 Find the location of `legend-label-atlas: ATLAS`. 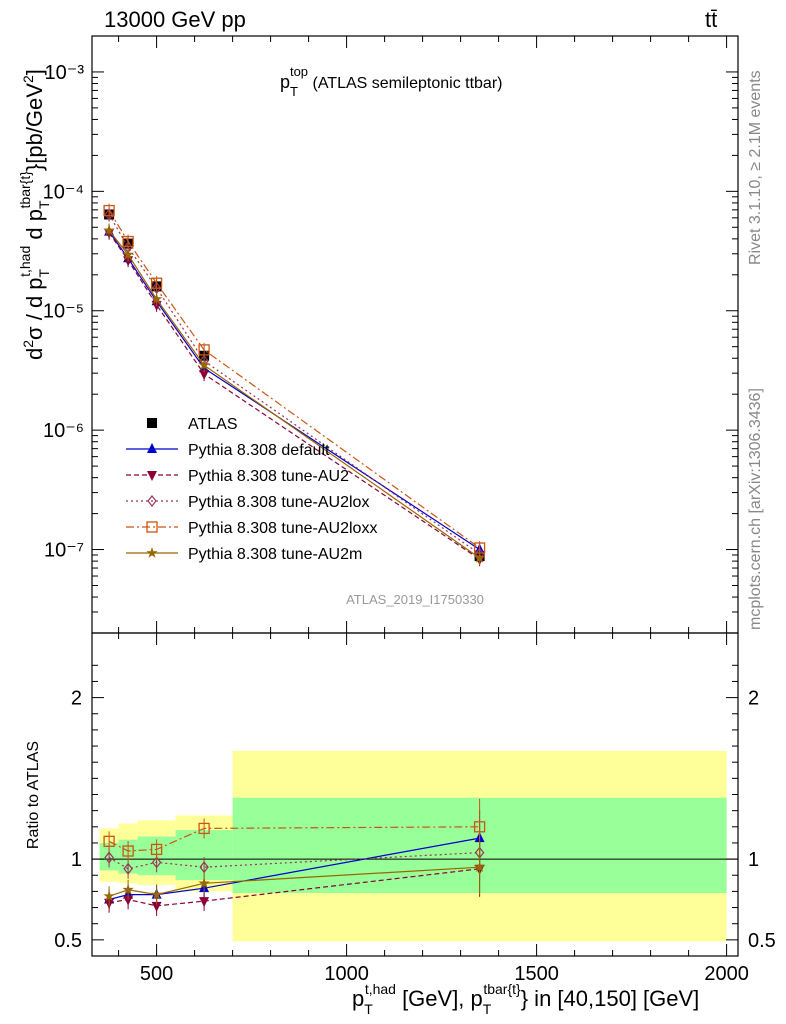

legend-label-atlas: ATLAS is located at coordinates (213, 424).